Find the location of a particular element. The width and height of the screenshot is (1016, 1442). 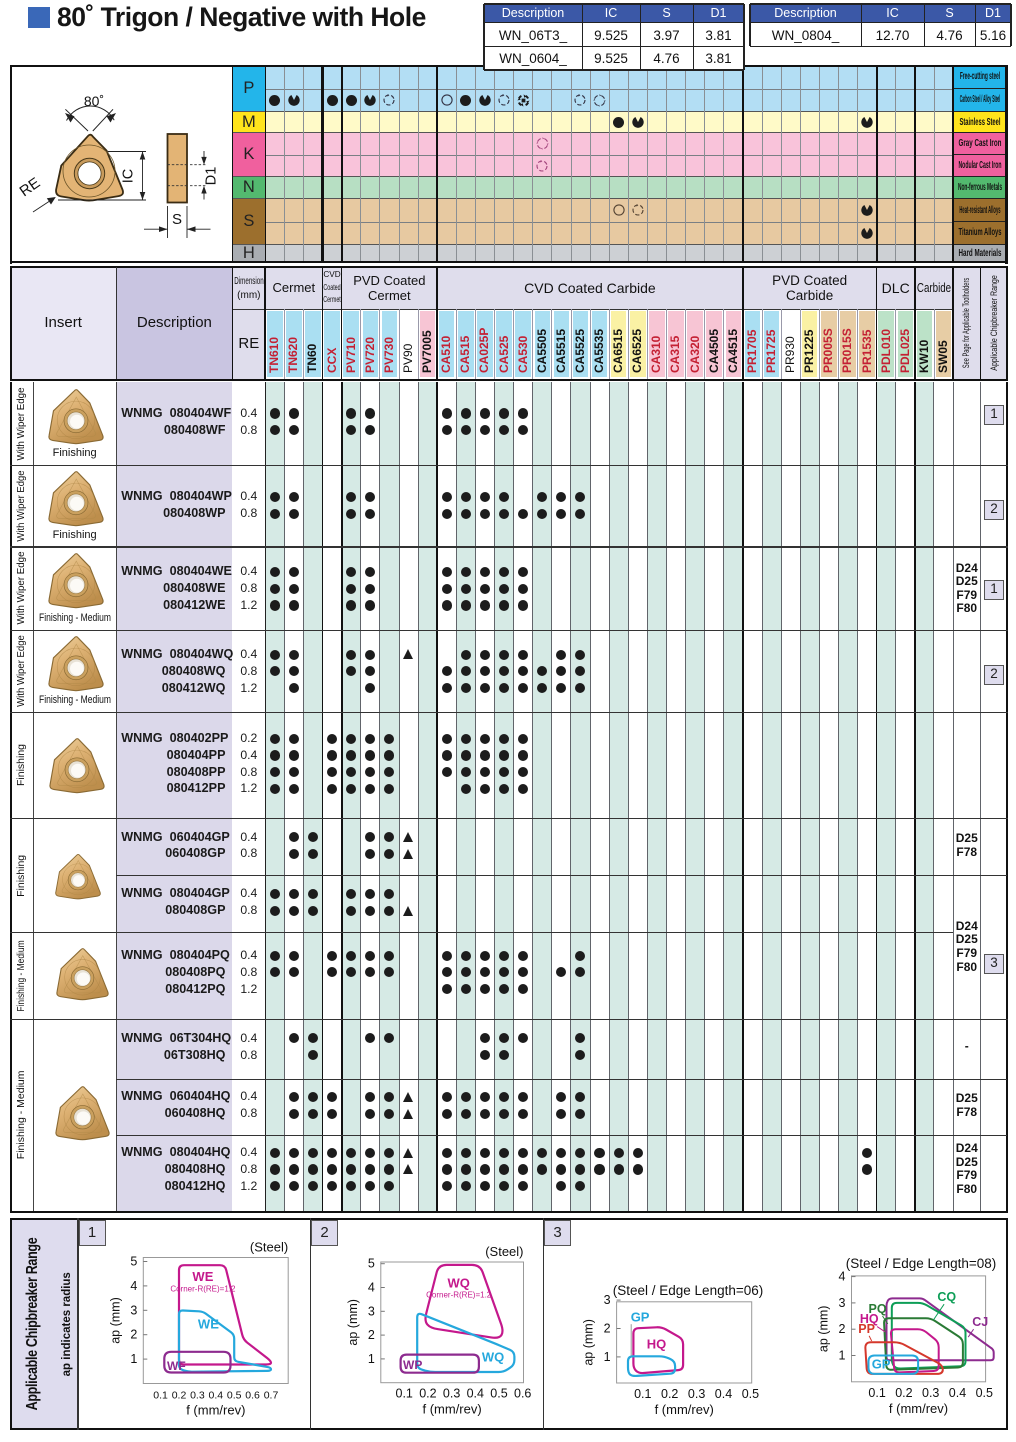

svg-text: PQ is located at coordinates (878, 1309).